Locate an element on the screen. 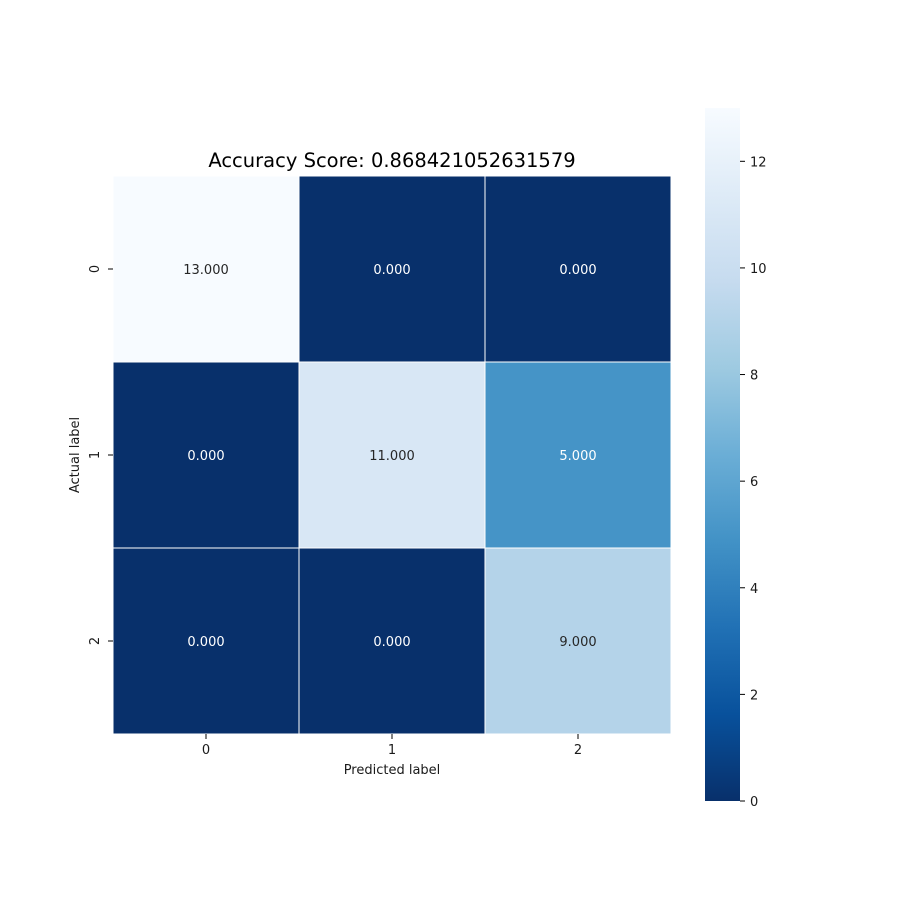 This screenshot has width=900, height=900. cell-value-label: 13.000 is located at coordinates (206, 270).